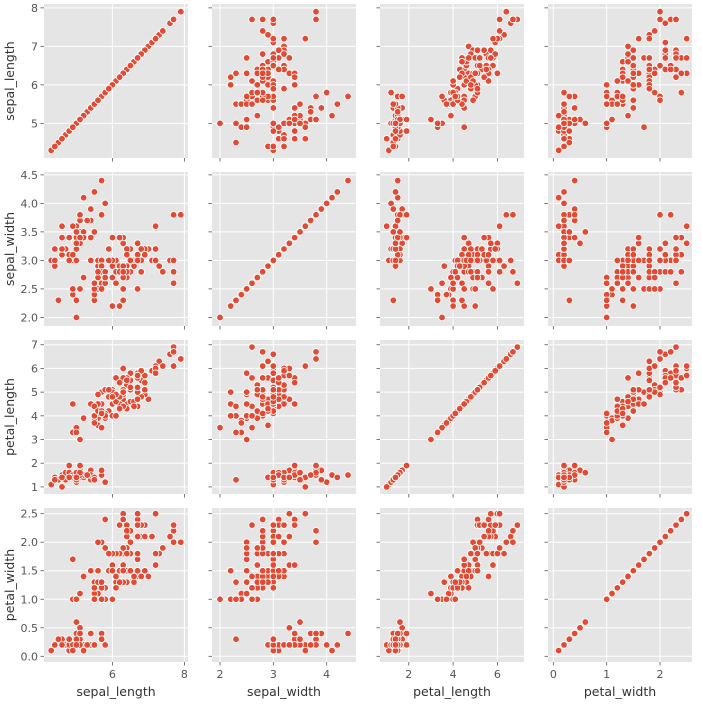 Image resolution: width=702 pixels, height=708 pixels. What do you see at coordinates (30, 628) in the screenshot?
I see `y-tick-label: 0.5` at bounding box center [30, 628].